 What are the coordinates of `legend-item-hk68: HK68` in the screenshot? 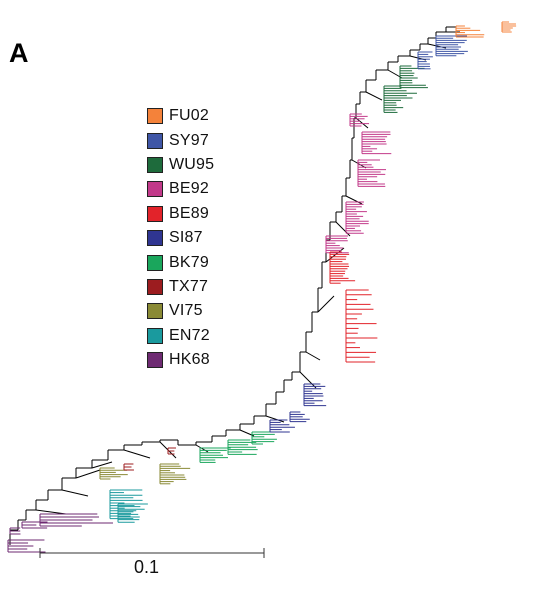 It's located at (180, 360).